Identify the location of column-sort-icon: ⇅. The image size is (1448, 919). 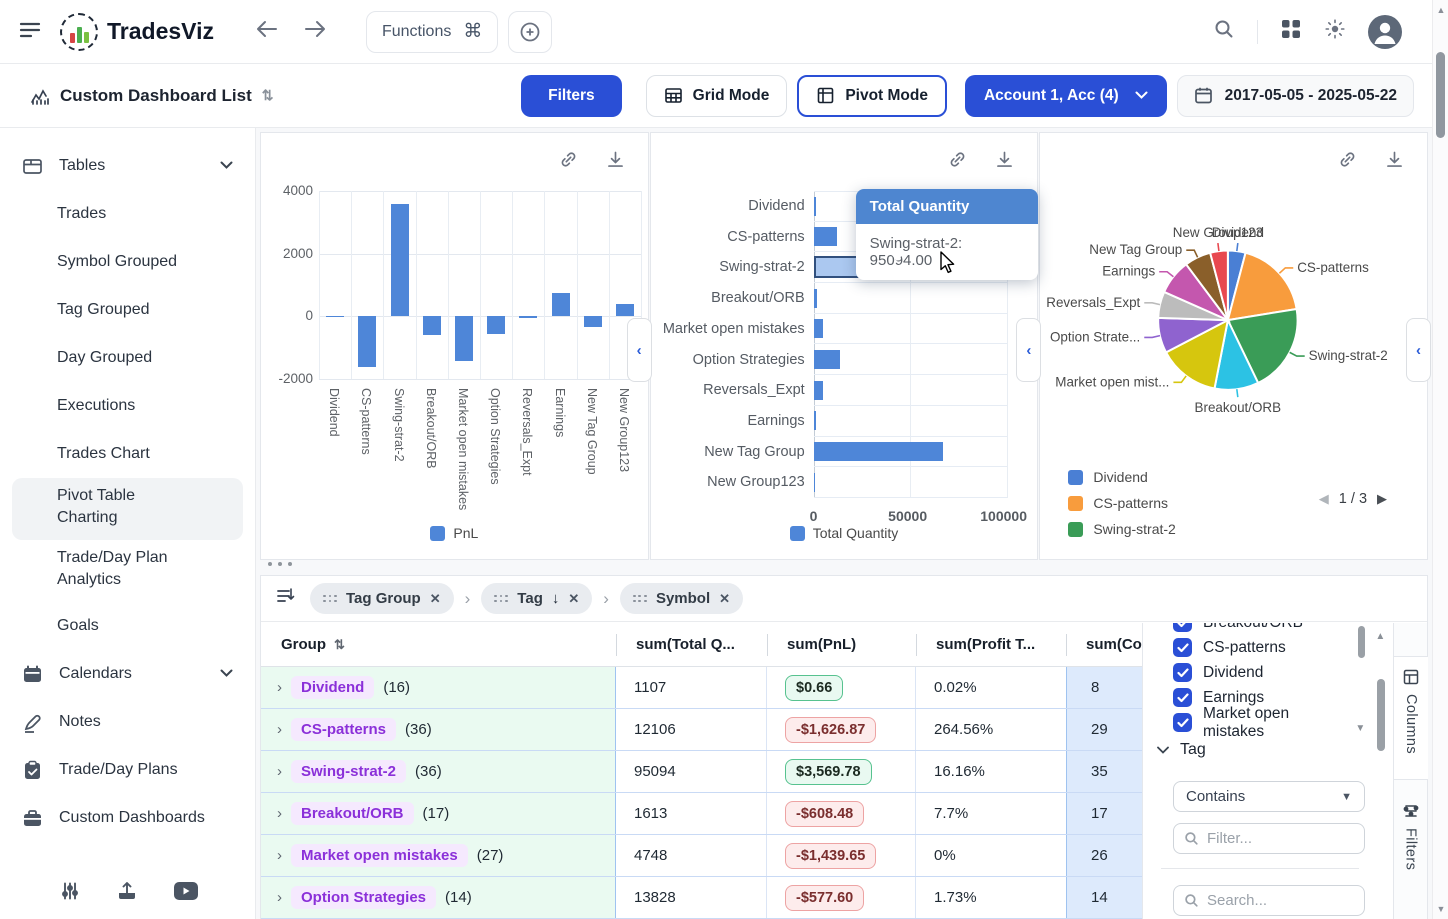
(339, 644).